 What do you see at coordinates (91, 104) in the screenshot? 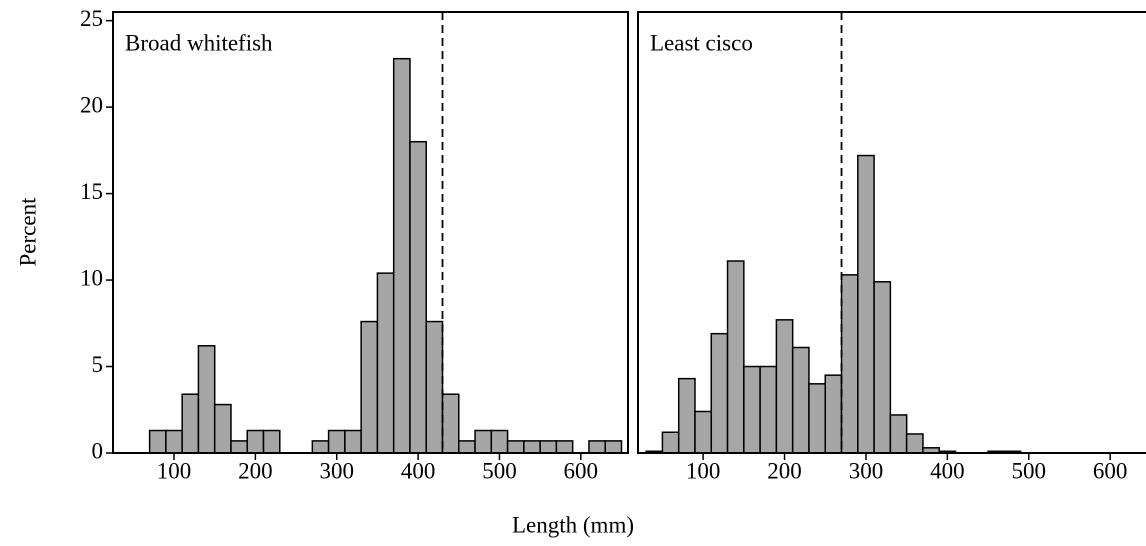
I see `y-tick-label: 20` at bounding box center [91, 104].